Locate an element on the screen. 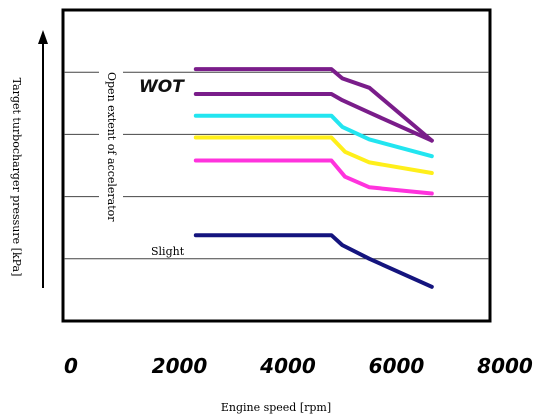 This screenshot has width=537, height=417. slight-annotation: Slight is located at coordinates (168, 251).